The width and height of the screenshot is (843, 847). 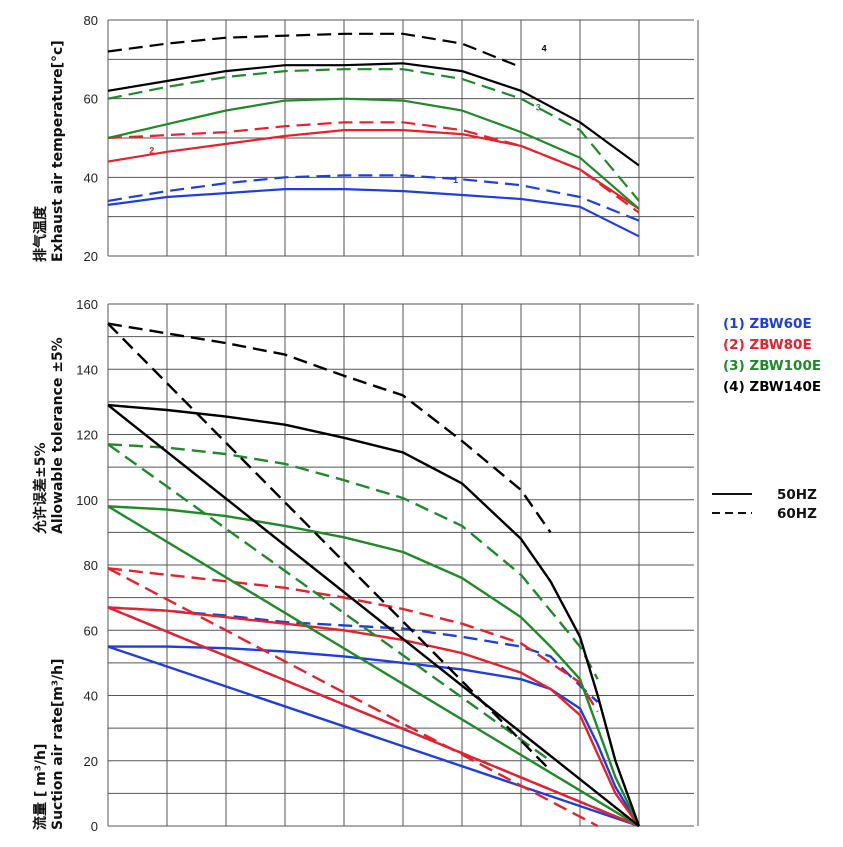 I want to click on series-zbw80e-60hz-curve, so click(x=353, y=640).